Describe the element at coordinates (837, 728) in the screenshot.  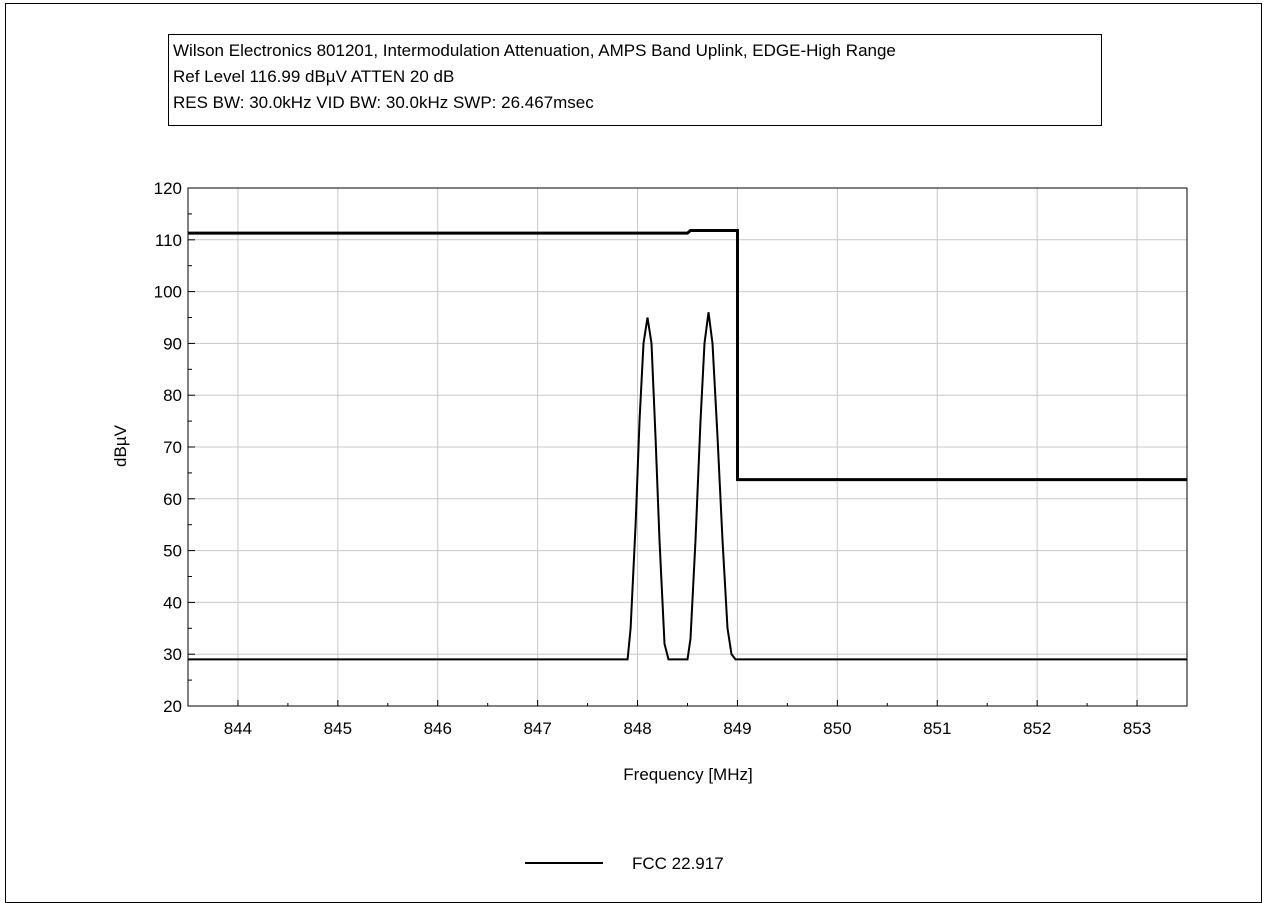
I see `x-tick-label: 850` at that location.